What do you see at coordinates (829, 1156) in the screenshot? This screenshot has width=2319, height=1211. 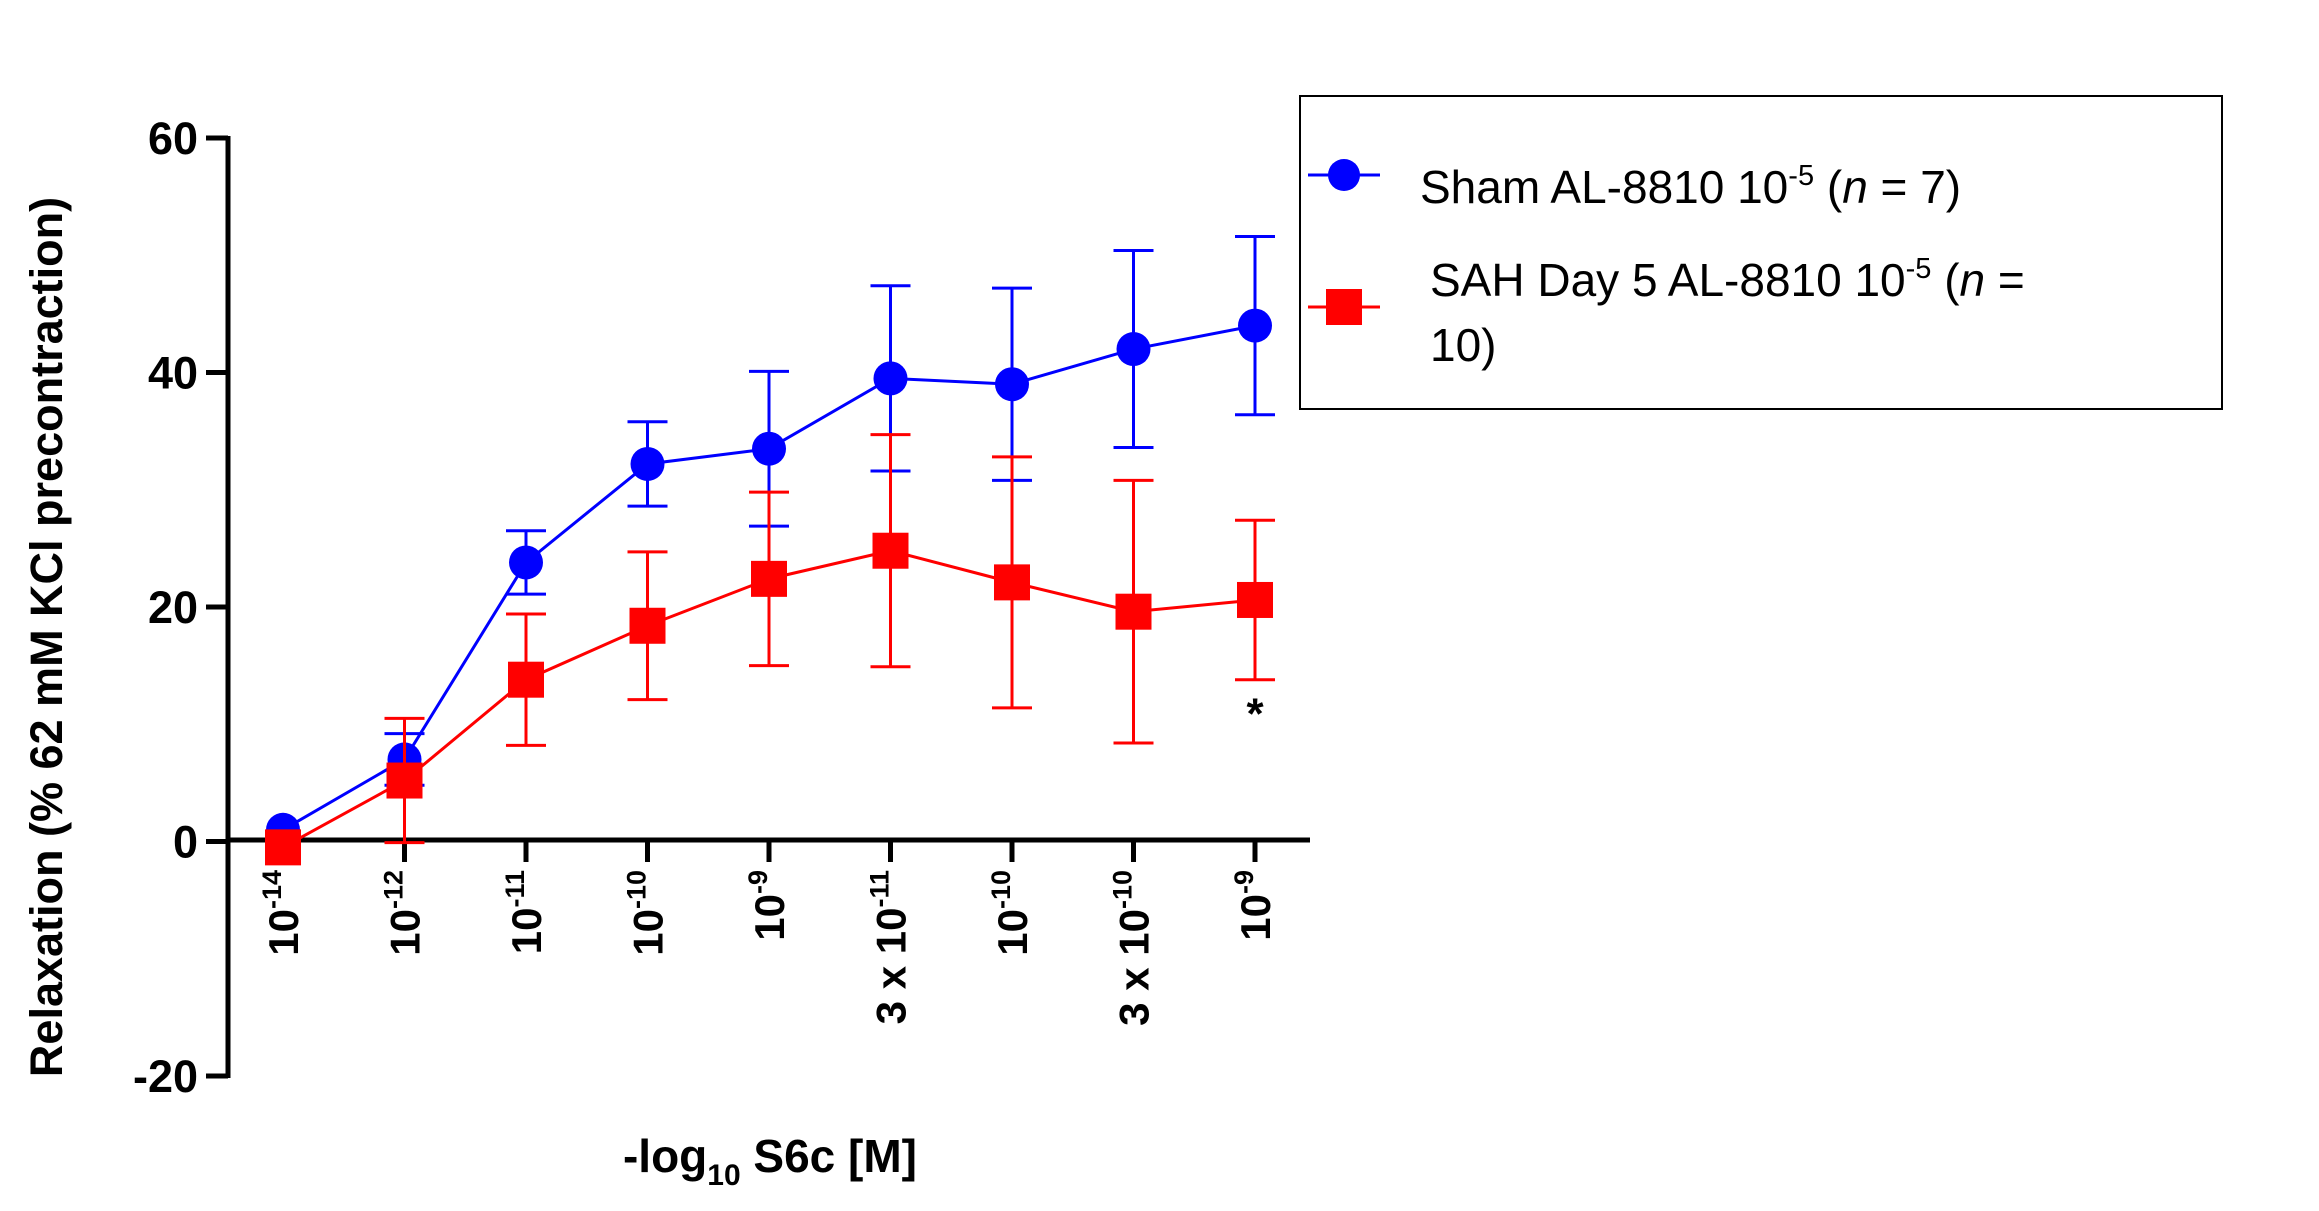 I see `x-axis-title-suffix: S6c [M]` at bounding box center [829, 1156].